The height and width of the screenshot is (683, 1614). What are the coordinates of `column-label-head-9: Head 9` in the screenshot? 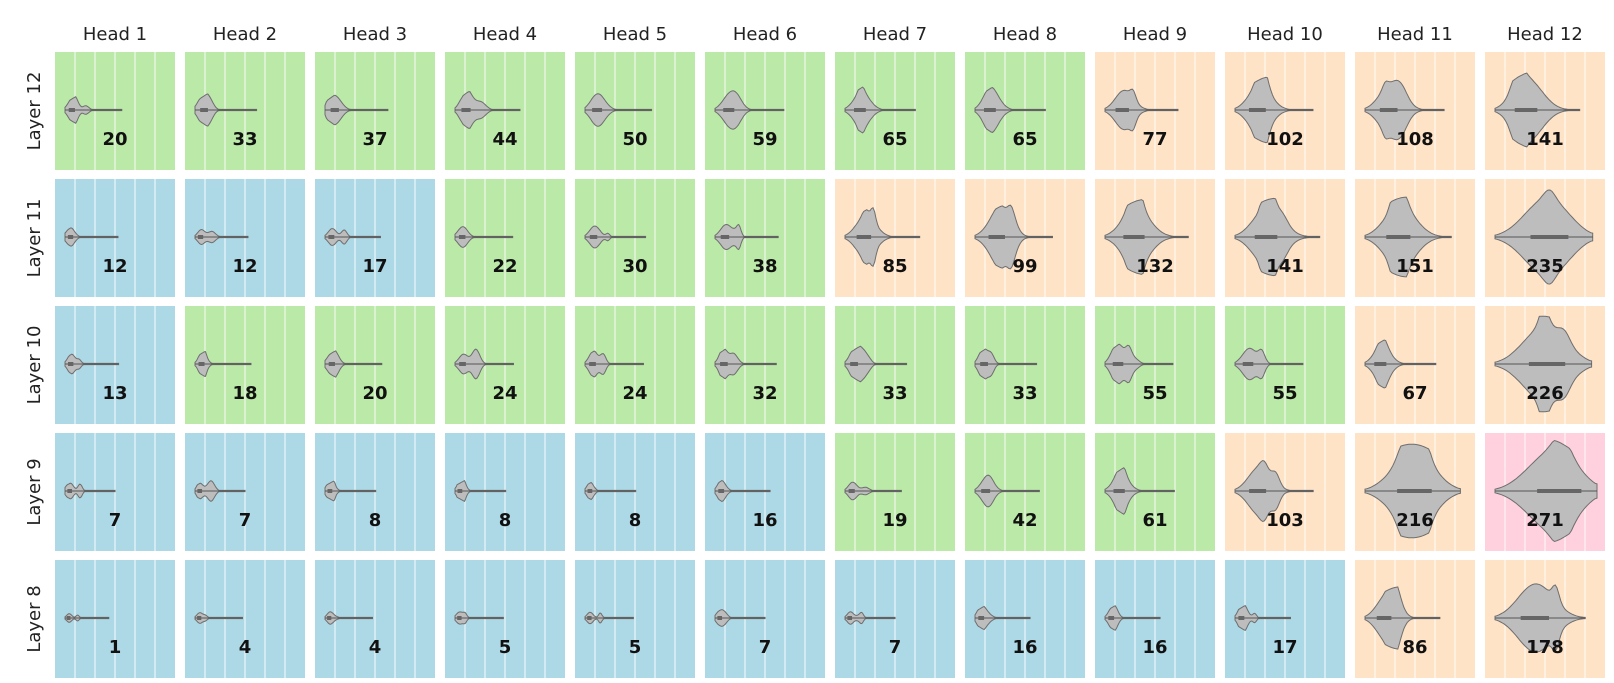 It's located at (1155, 34).